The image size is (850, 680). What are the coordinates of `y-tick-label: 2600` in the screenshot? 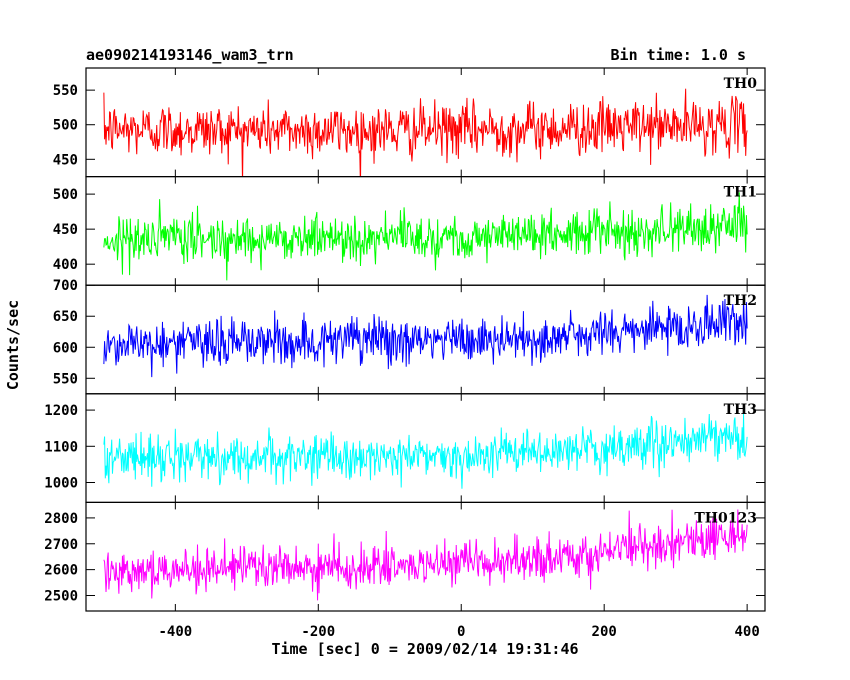 It's located at (61, 571).